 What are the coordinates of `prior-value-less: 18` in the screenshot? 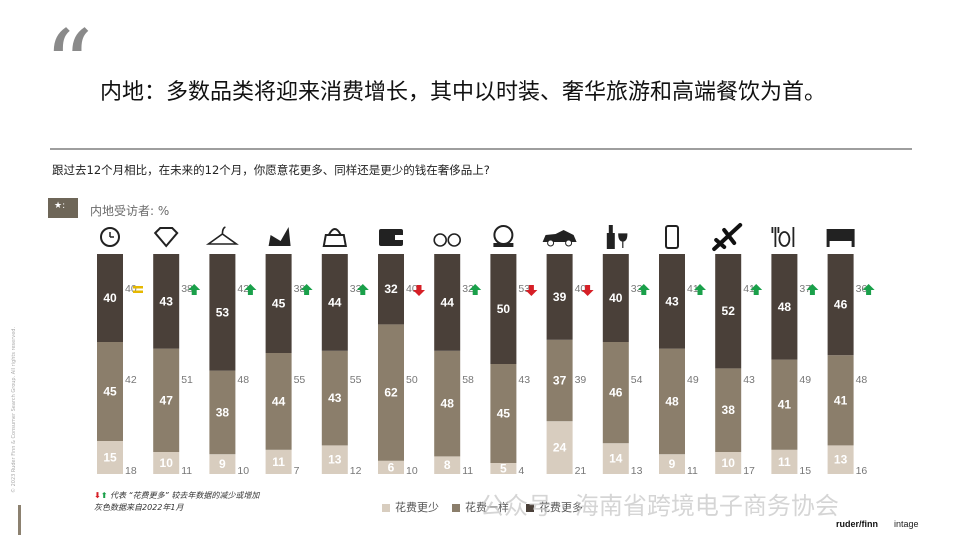 It's located at (131, 471).